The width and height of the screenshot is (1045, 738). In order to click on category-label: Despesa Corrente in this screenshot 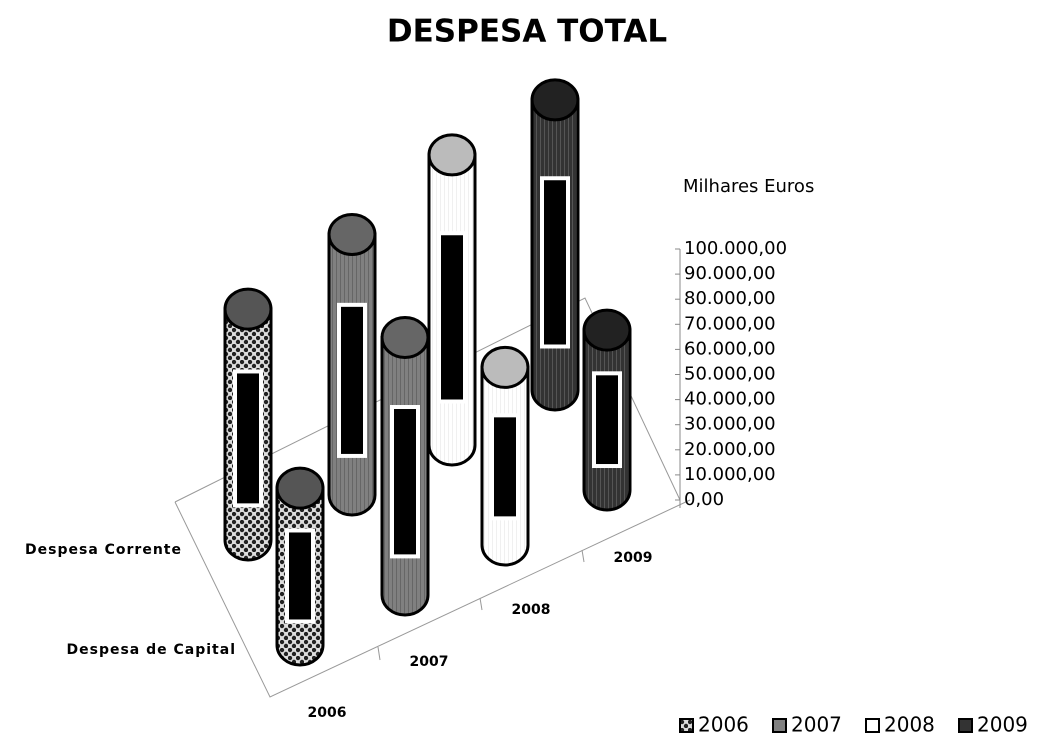, I will do `click(103, 550)`.